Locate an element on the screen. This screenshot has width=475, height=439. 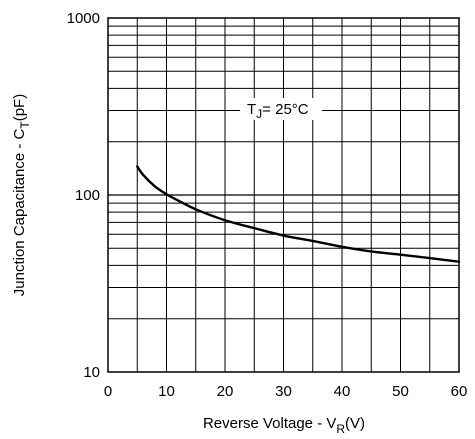
annotation-background is located at coordinates (281, 109).